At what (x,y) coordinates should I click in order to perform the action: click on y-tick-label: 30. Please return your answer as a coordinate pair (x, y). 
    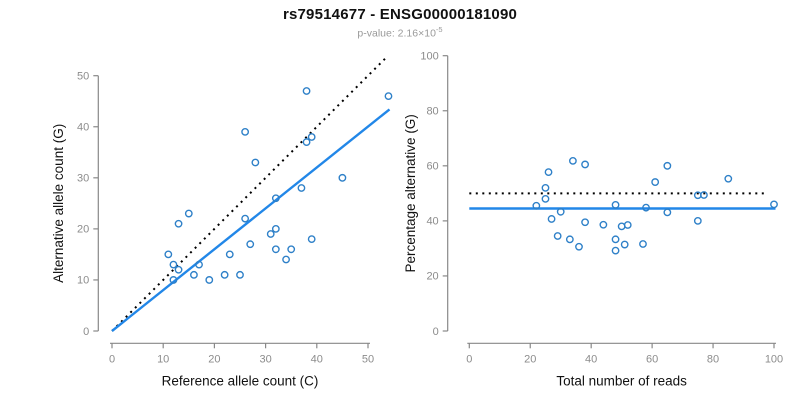
    Looking at the image, I should click on (83, 179).